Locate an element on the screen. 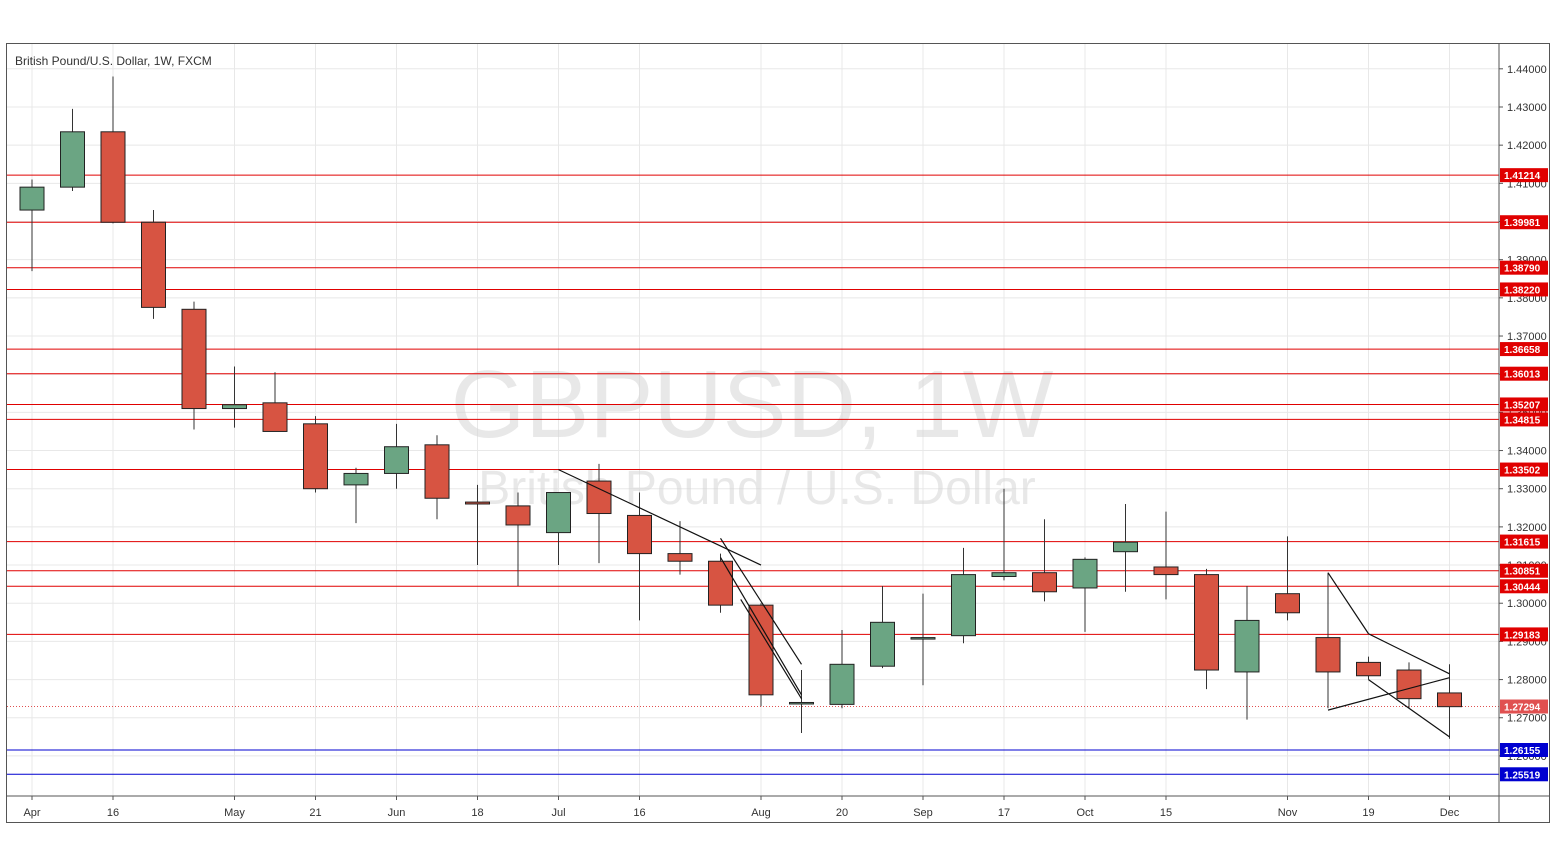 Image resolution: width=1556 pixels, height=859 pixels. level-label: 1.34815 is located at coordinates (1522, 420).